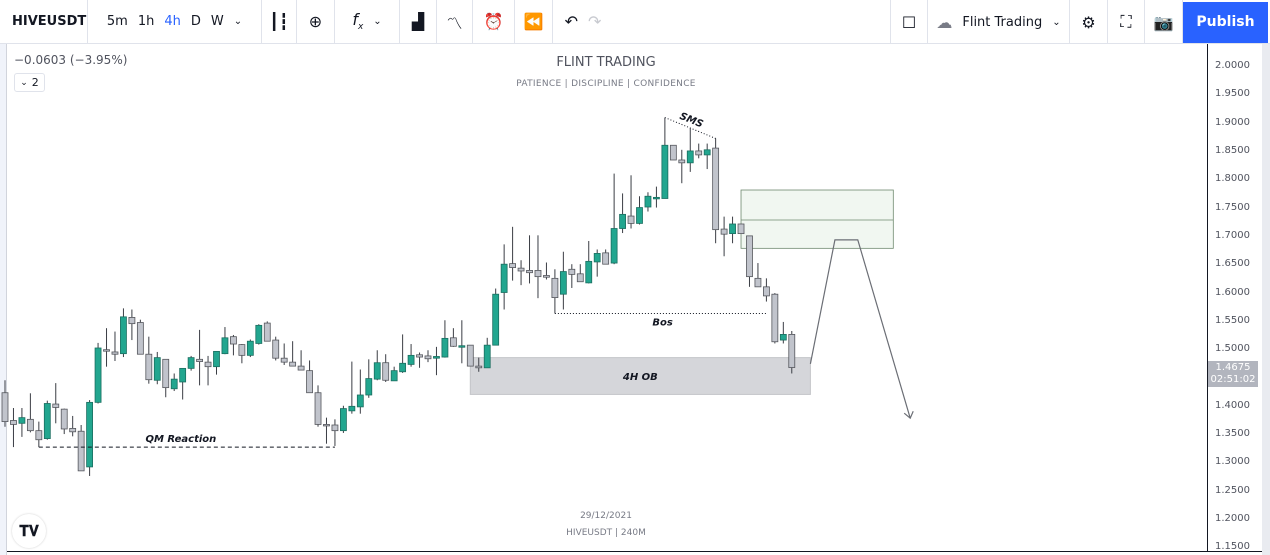  What do you see at coordinates (1232, 94) in the screenshot?
I see `price-tick: 1.9500` at bounding box center [1232, 94].